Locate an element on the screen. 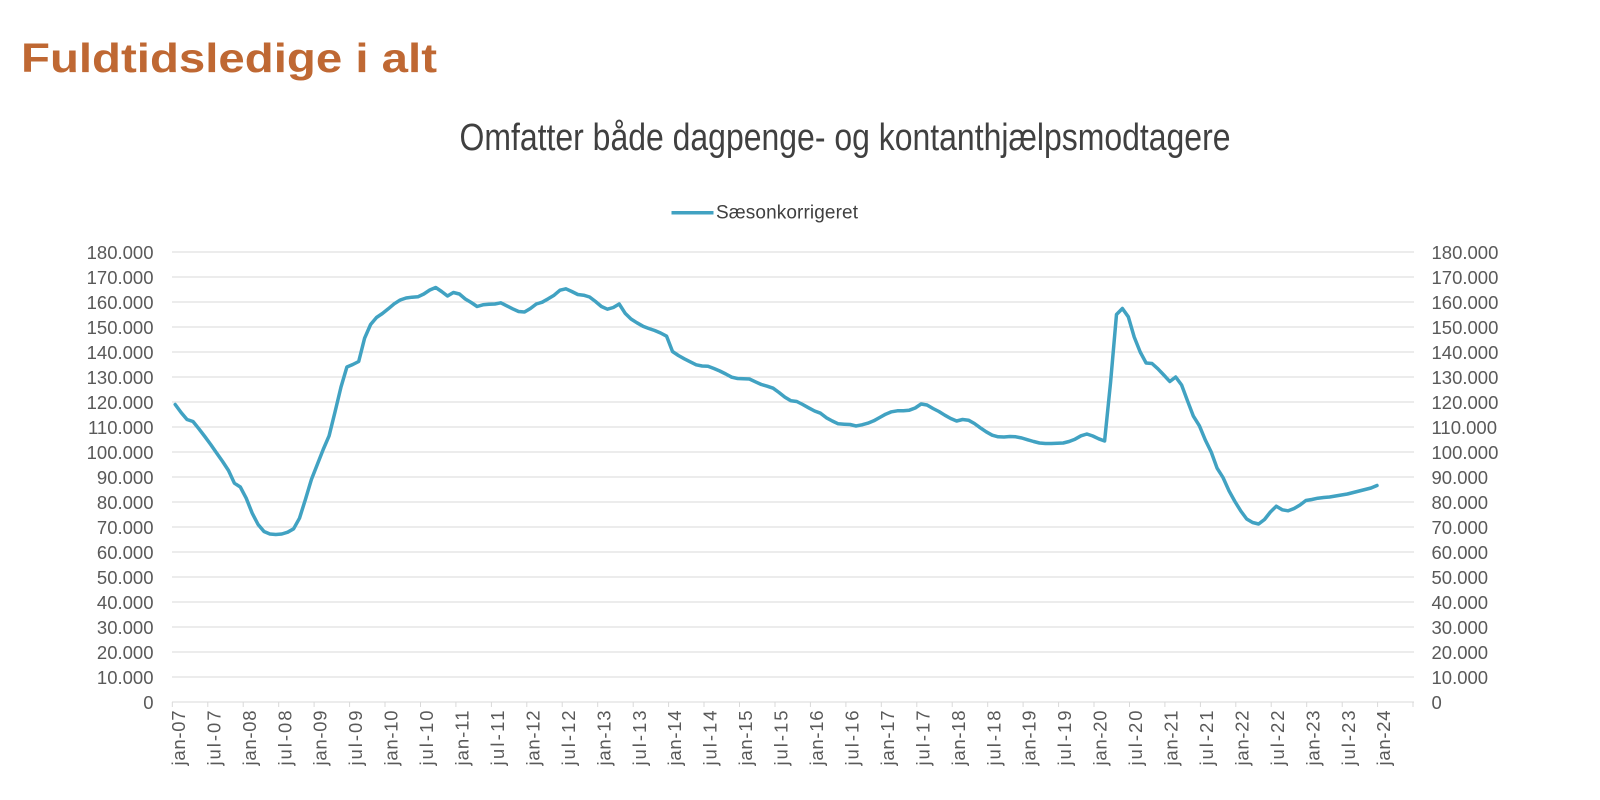 The image size is (1600, 800). svg-text: jan-14 is located at coordinates (674, 739).